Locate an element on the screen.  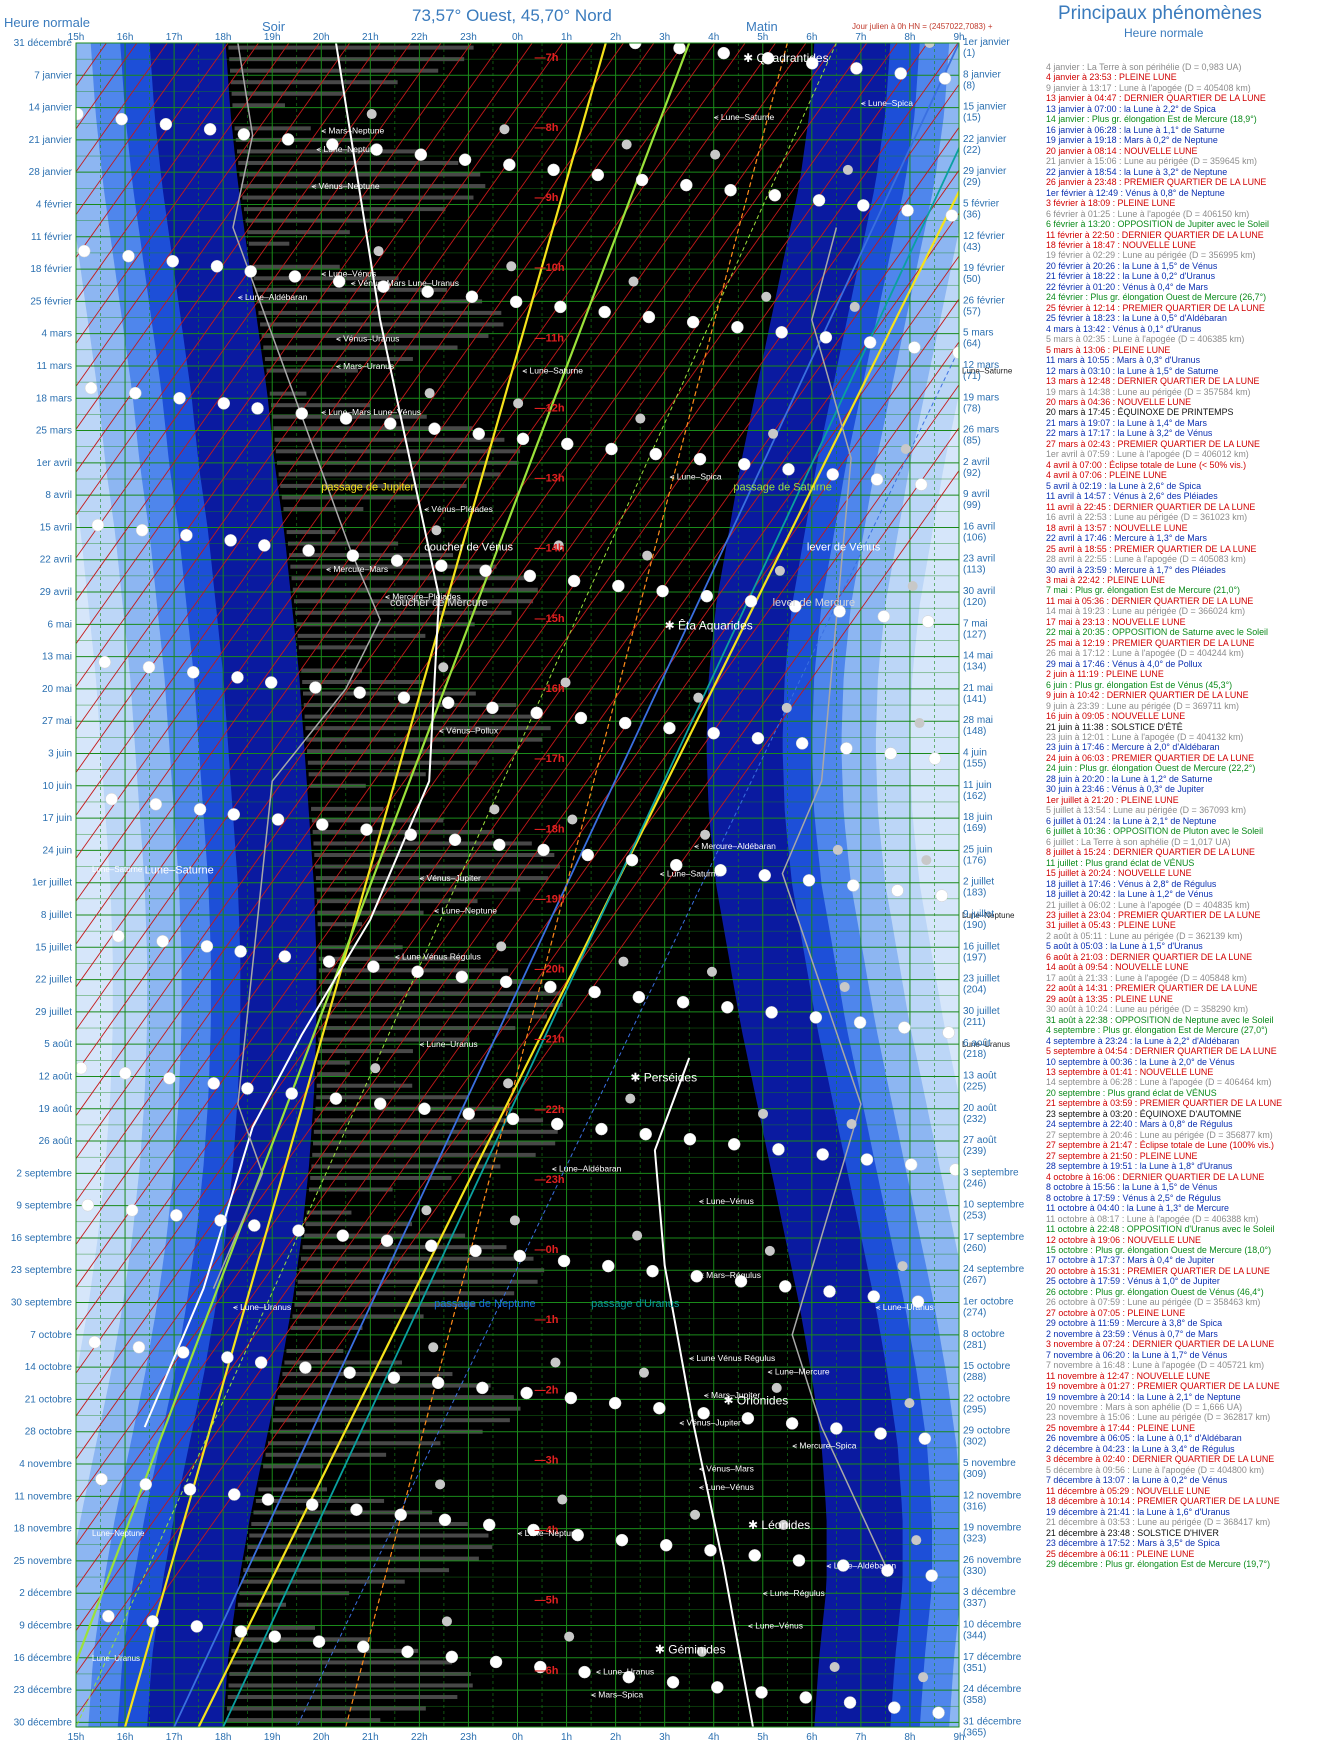
conjunction-label: ⪪ Vénus–Pollux is located at coordinates (469, 730).